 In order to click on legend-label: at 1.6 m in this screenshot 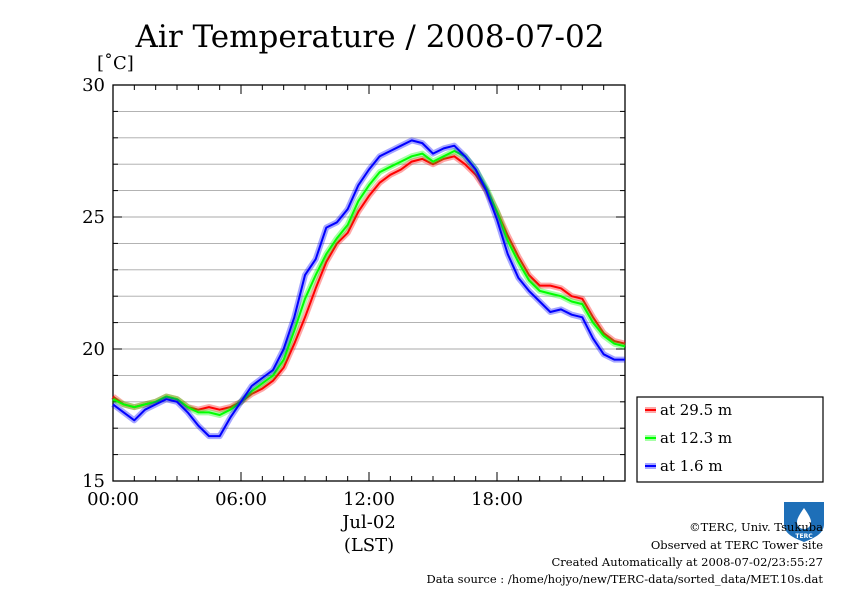, I will do `click(691, 466)`.